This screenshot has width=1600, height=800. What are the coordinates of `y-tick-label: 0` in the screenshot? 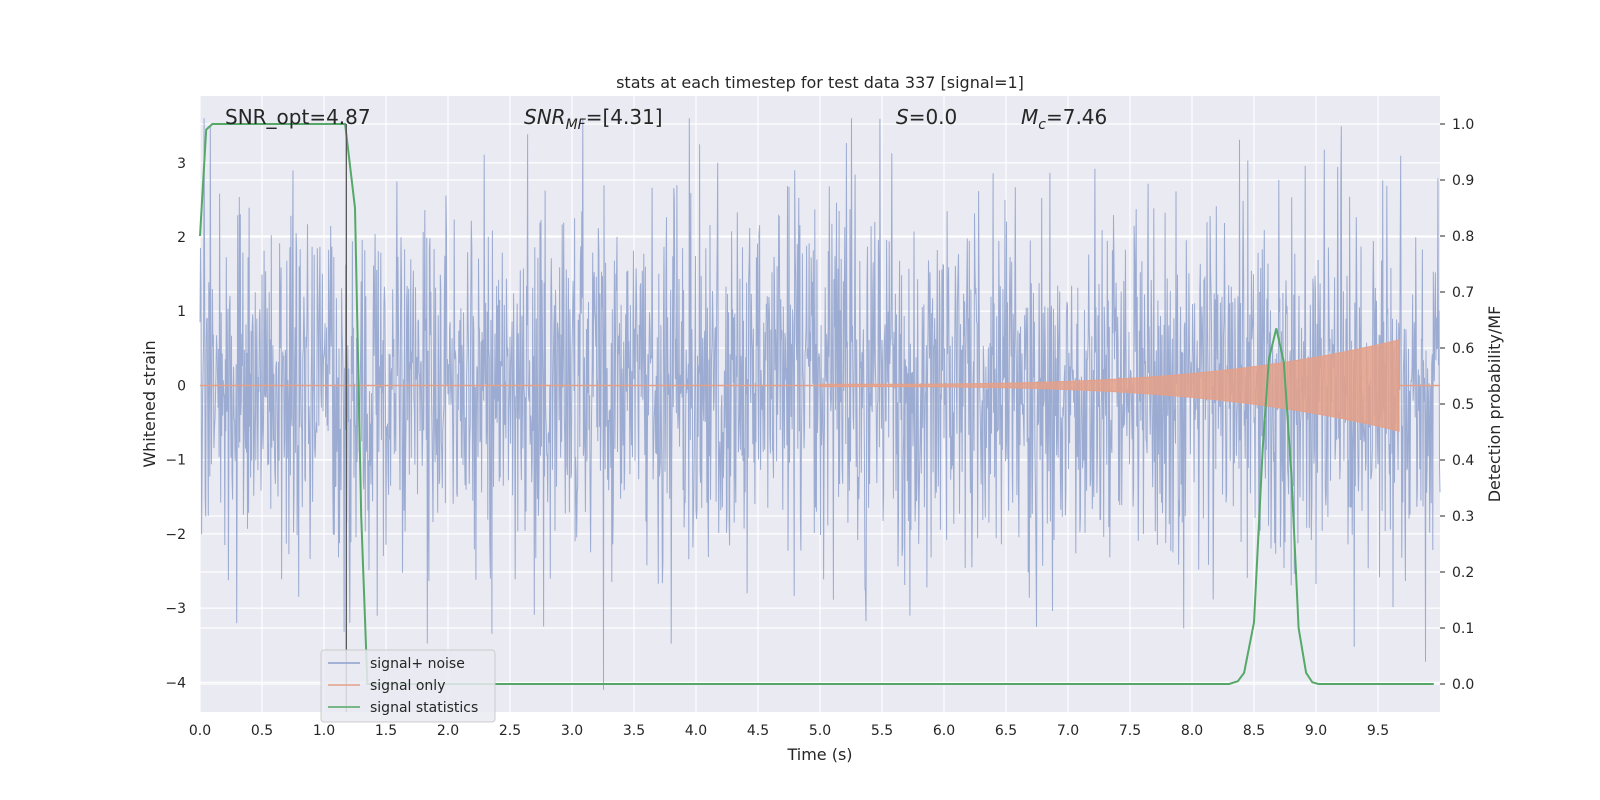 It's located at (181, 386).